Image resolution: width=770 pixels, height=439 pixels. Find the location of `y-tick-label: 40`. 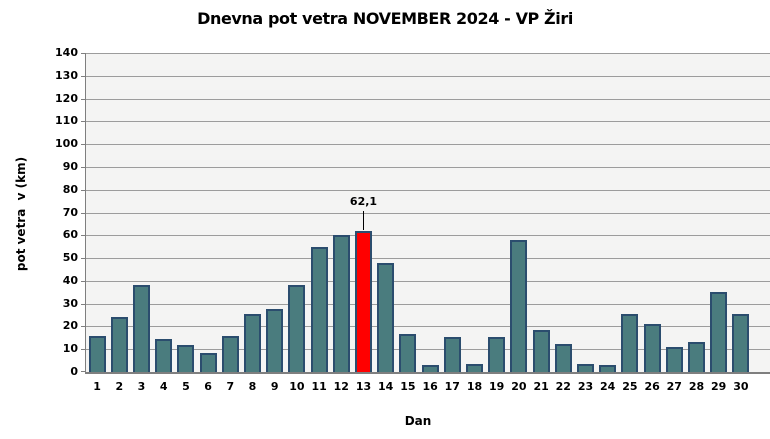

y-tick-label: 40 is located at coordinates (70, 280).